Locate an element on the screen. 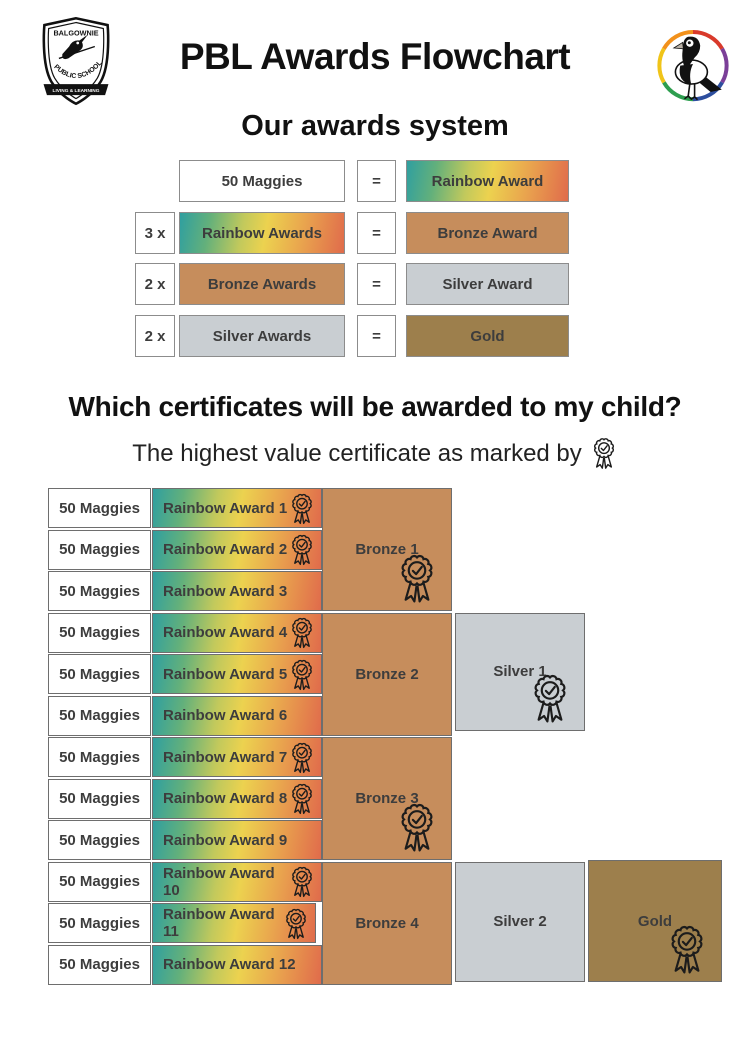  rainbow-award-cell: Rainbow Award 10 is located at coordinates (237, 881).